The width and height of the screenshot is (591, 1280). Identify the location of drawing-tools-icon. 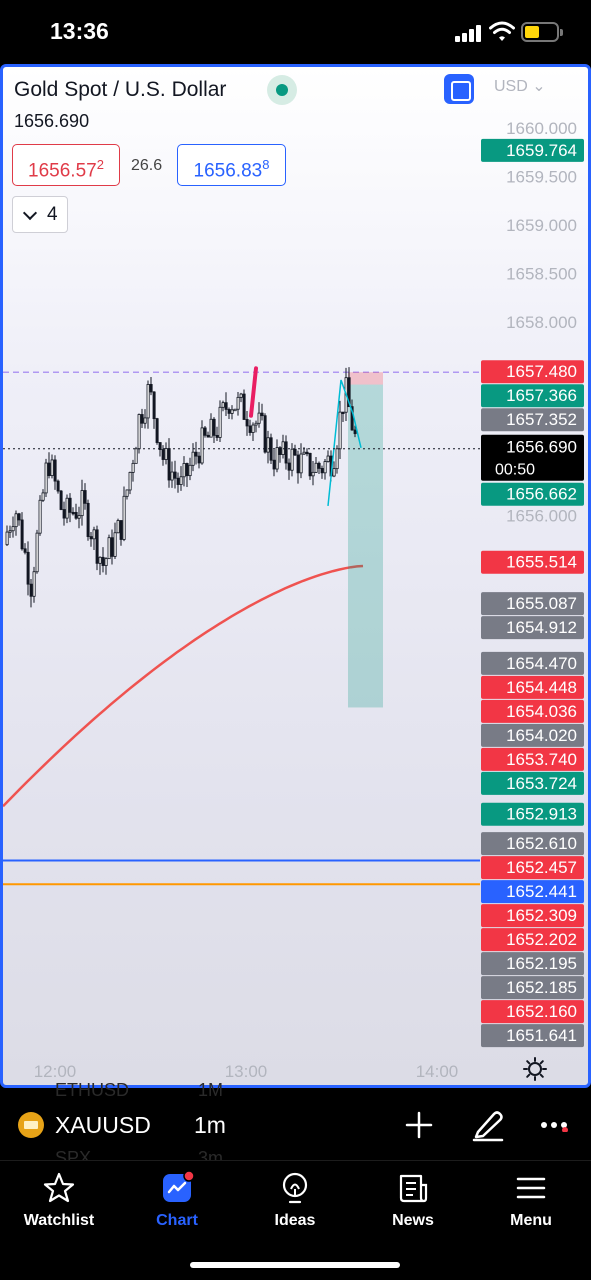
(488, 1124).